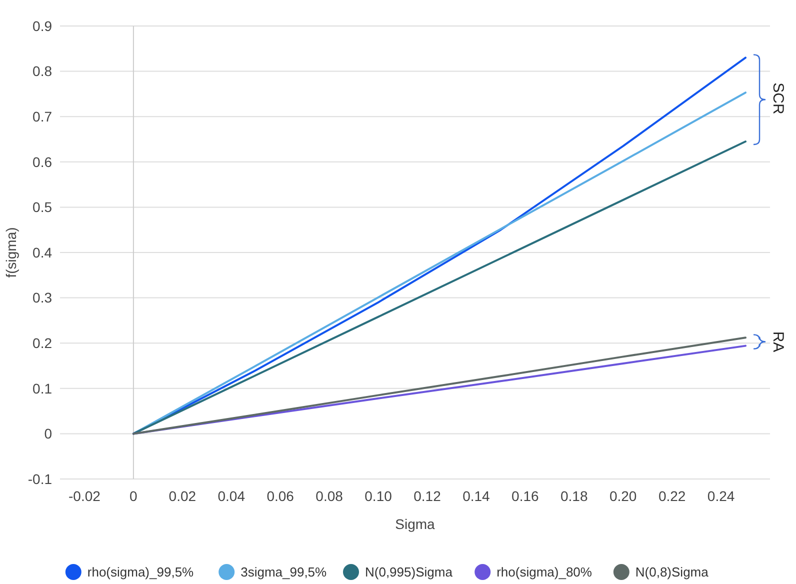 The image size is (796, 584). Describe the element at coordinates (778, 341) in the screenshot. I see `annotation: RA` at that location.